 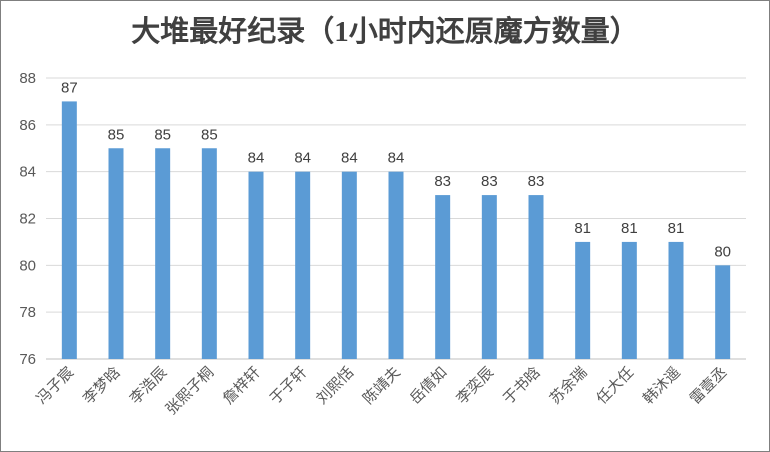 I want to click on y-tick-label: 82, so click(x=27, y=219).